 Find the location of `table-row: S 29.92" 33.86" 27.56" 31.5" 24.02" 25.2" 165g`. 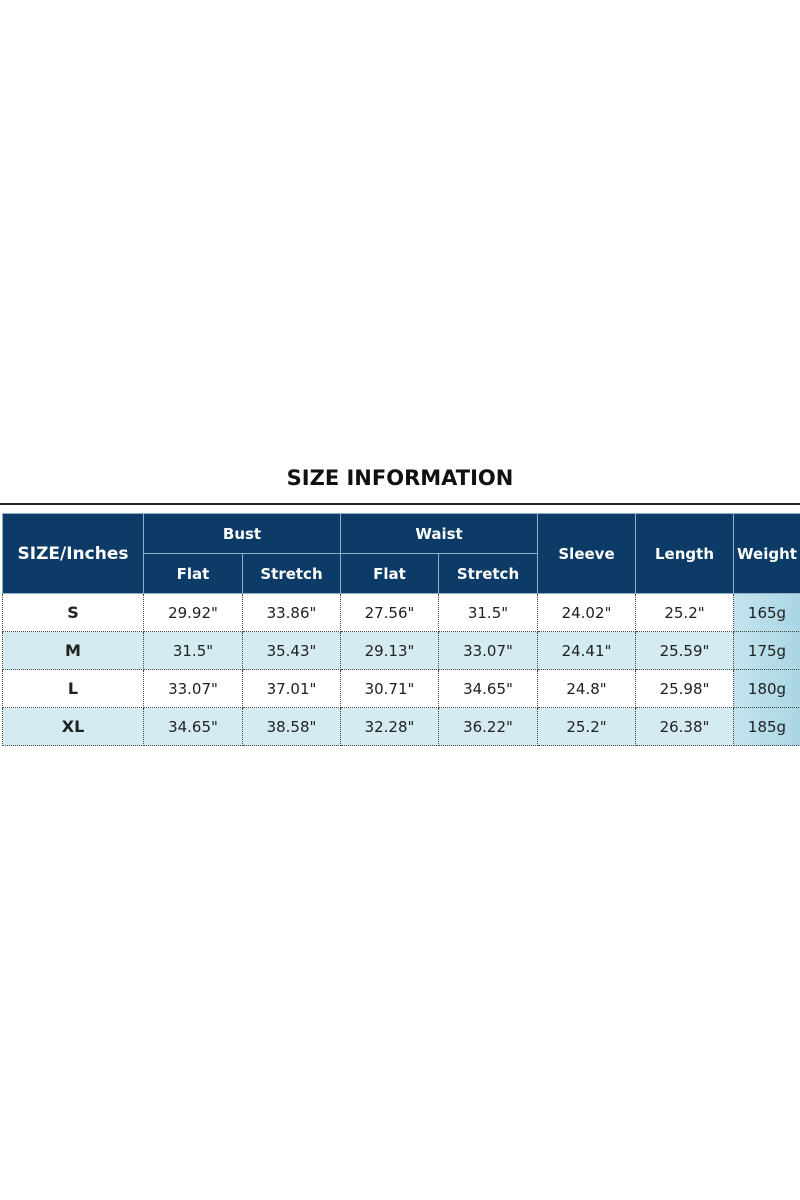

table-row: S 29.92" 33.86" 27.56" 31.5" 24.02" 25.2" 165g is located at coordinates (401, 612).